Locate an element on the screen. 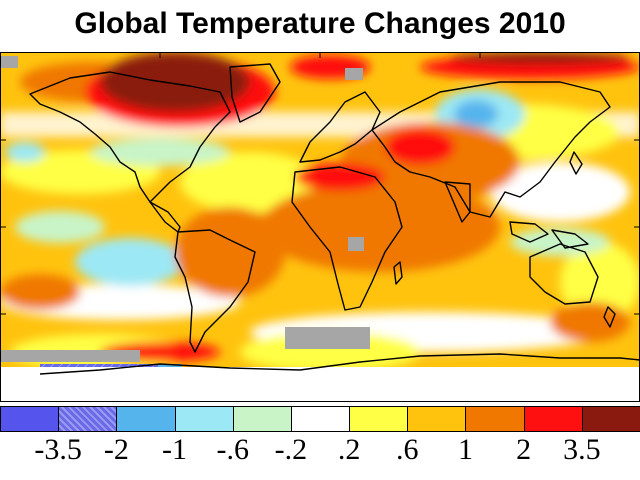  legend-tick-label: -2 is located at coordinates (116, 449).